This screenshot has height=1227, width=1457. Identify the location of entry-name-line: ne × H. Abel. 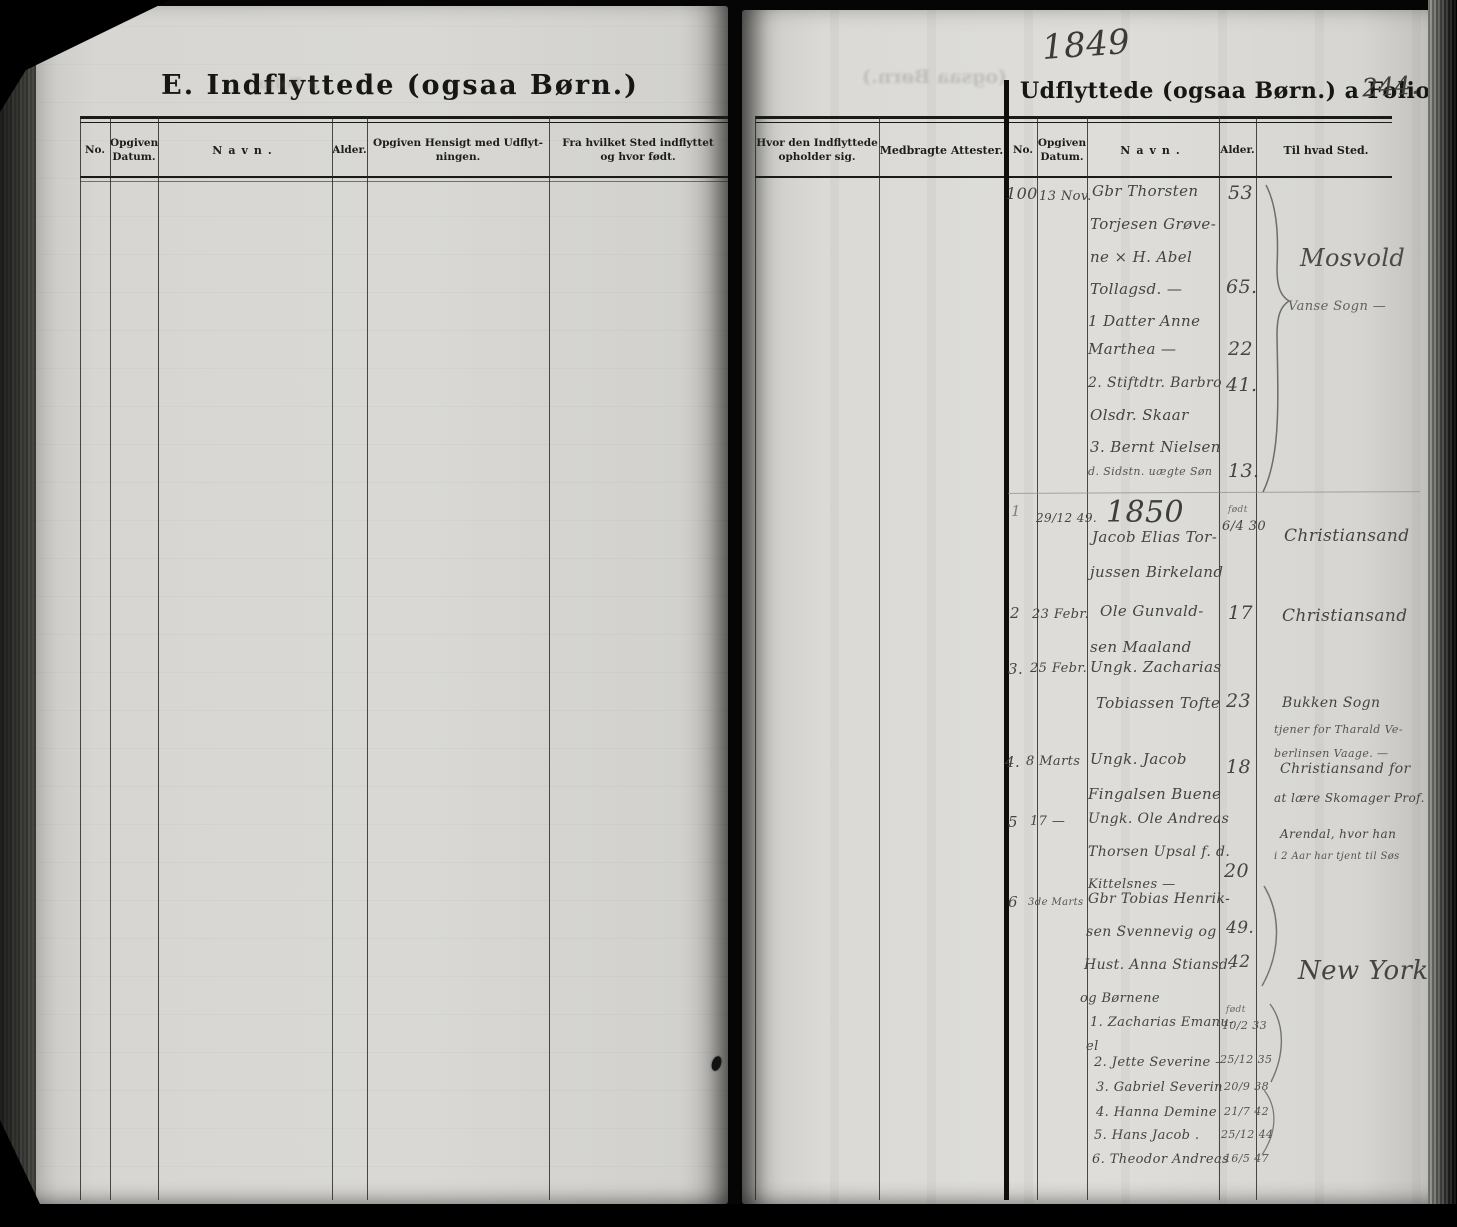
(1141, 257).